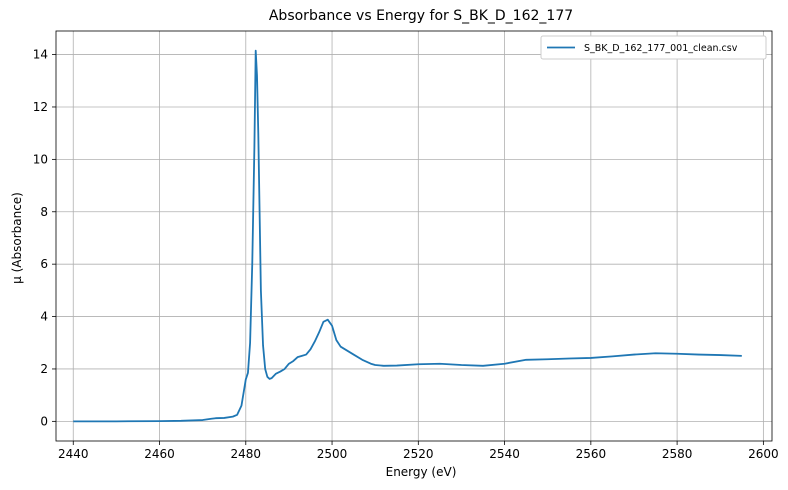 The height and width of the screenshot is (490, 788). What do you see at coordinates (504, 454) in the screenshot?
I see `x-tick-label: 2540` at bounding box center [504, 454].